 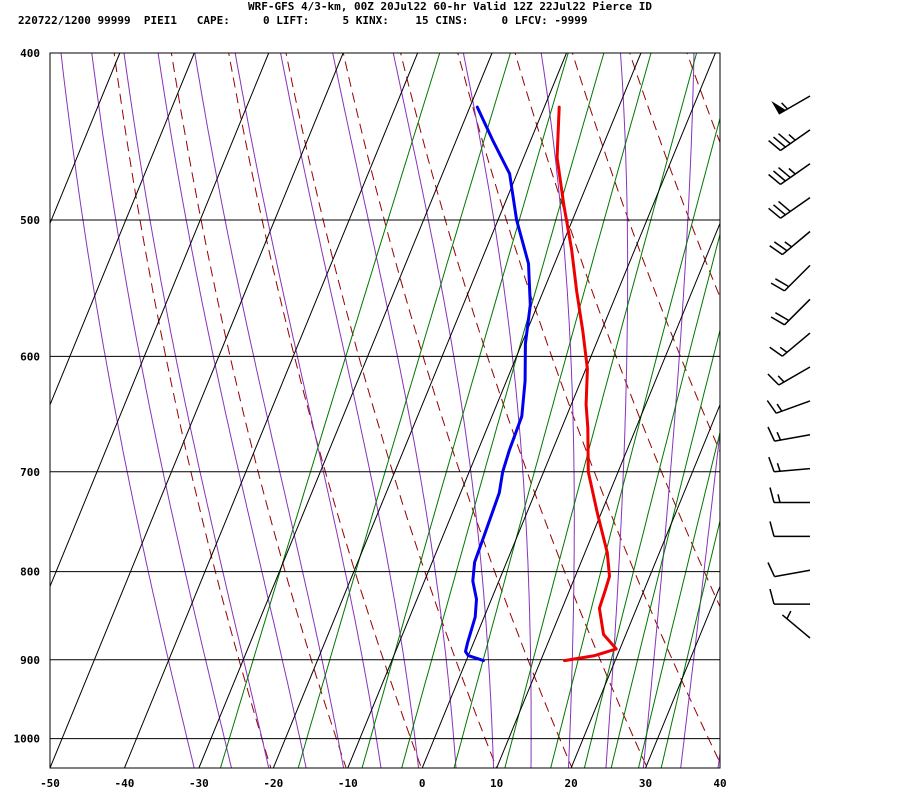 I want to click on y-tick-label: 400, so click(x=30, y=53).